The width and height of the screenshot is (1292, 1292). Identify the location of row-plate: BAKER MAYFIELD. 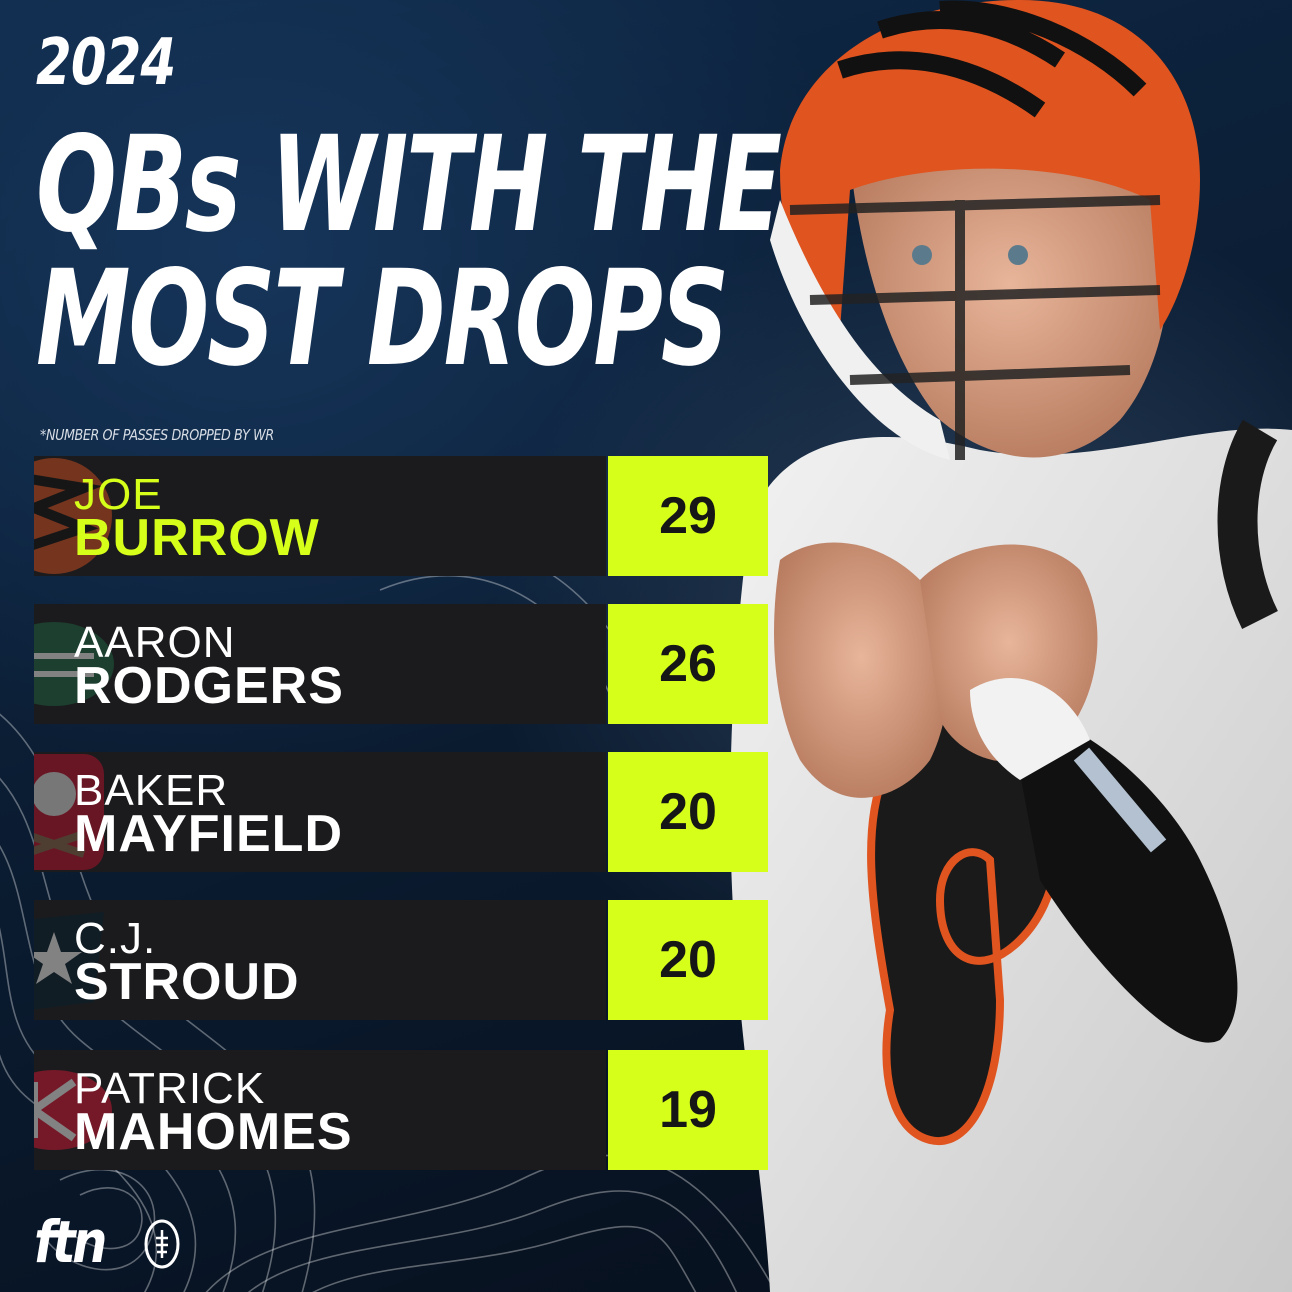
(320, 812).